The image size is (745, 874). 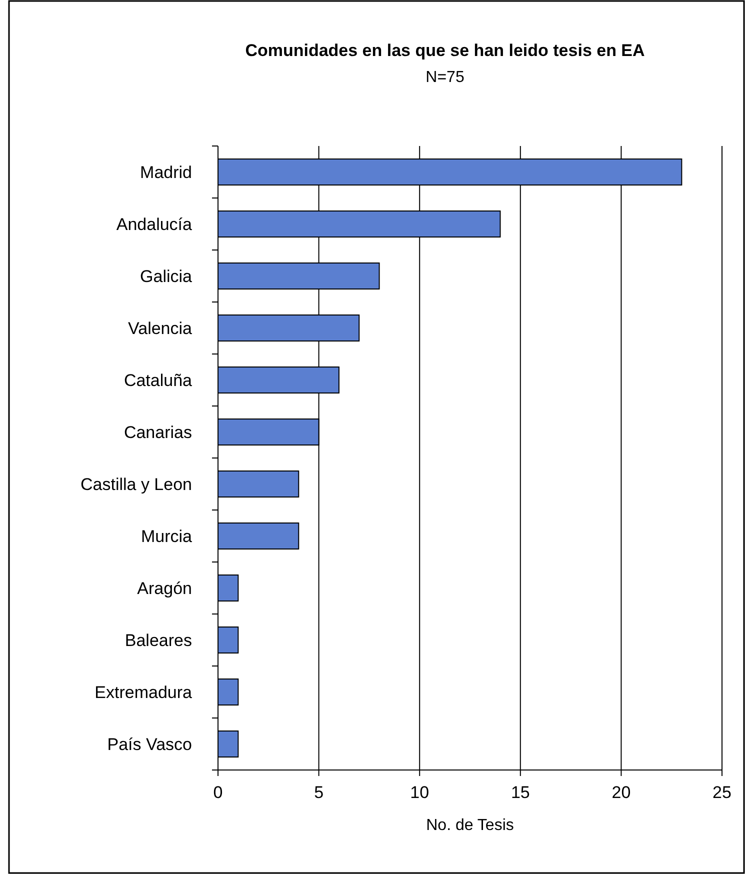 I want to click on x-tick-label: 10, so click(x=420, y=792).